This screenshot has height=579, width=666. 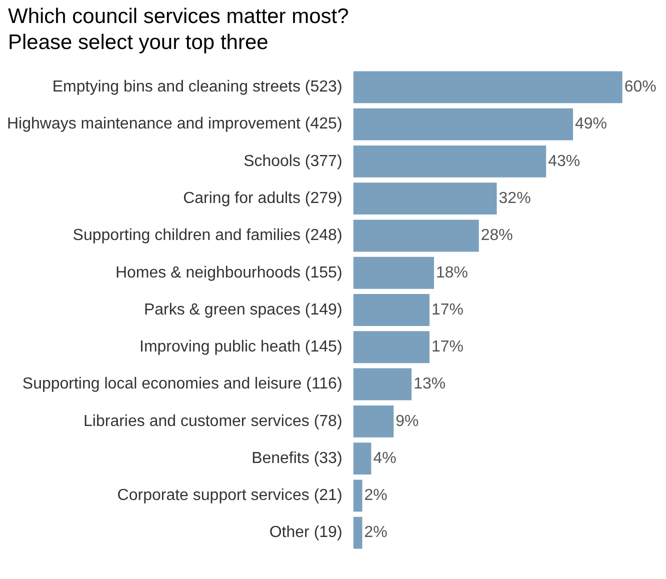 I want to click on y-tick-label: Supporting children and families (248), so click(x=207, y=235).